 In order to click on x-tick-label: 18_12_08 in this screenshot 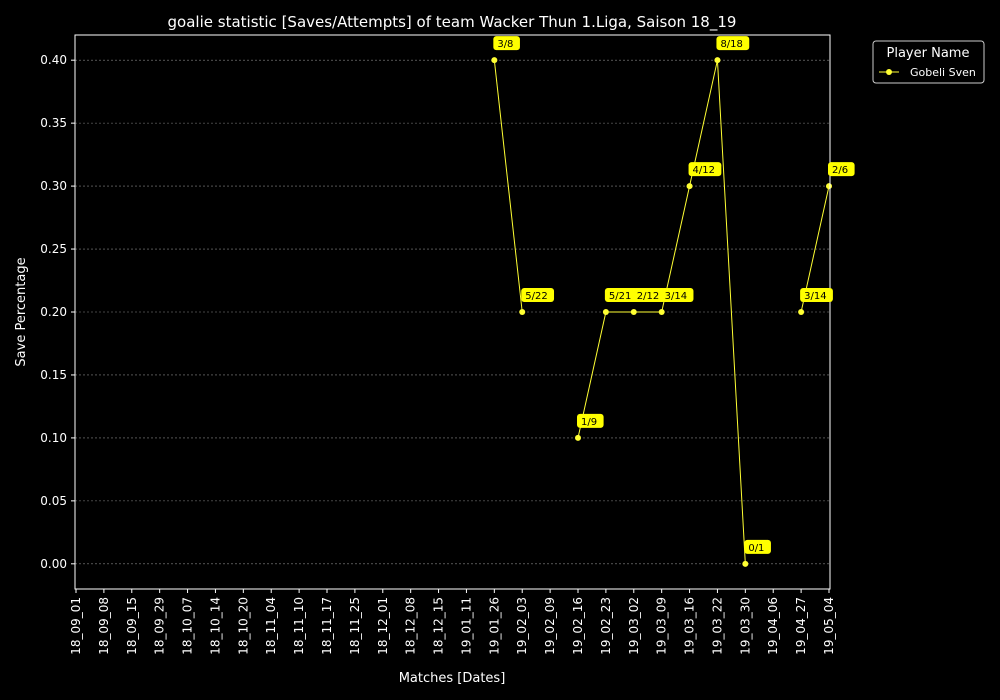, I will do `click(411, 626)`.